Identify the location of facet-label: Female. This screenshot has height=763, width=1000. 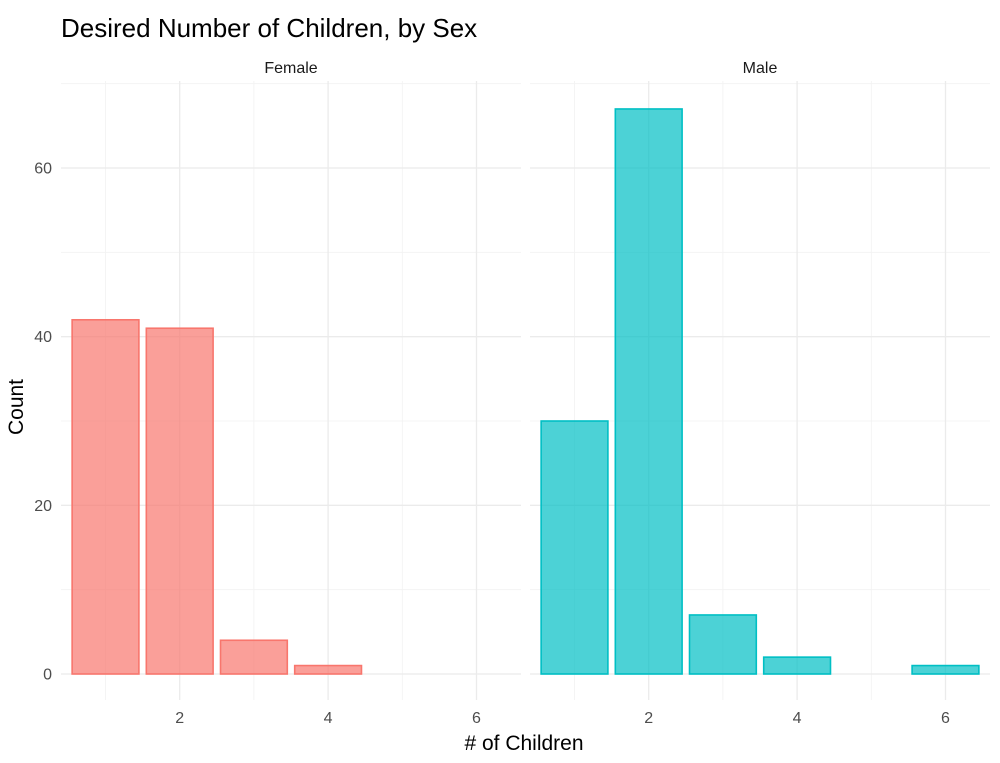
(290, 68).